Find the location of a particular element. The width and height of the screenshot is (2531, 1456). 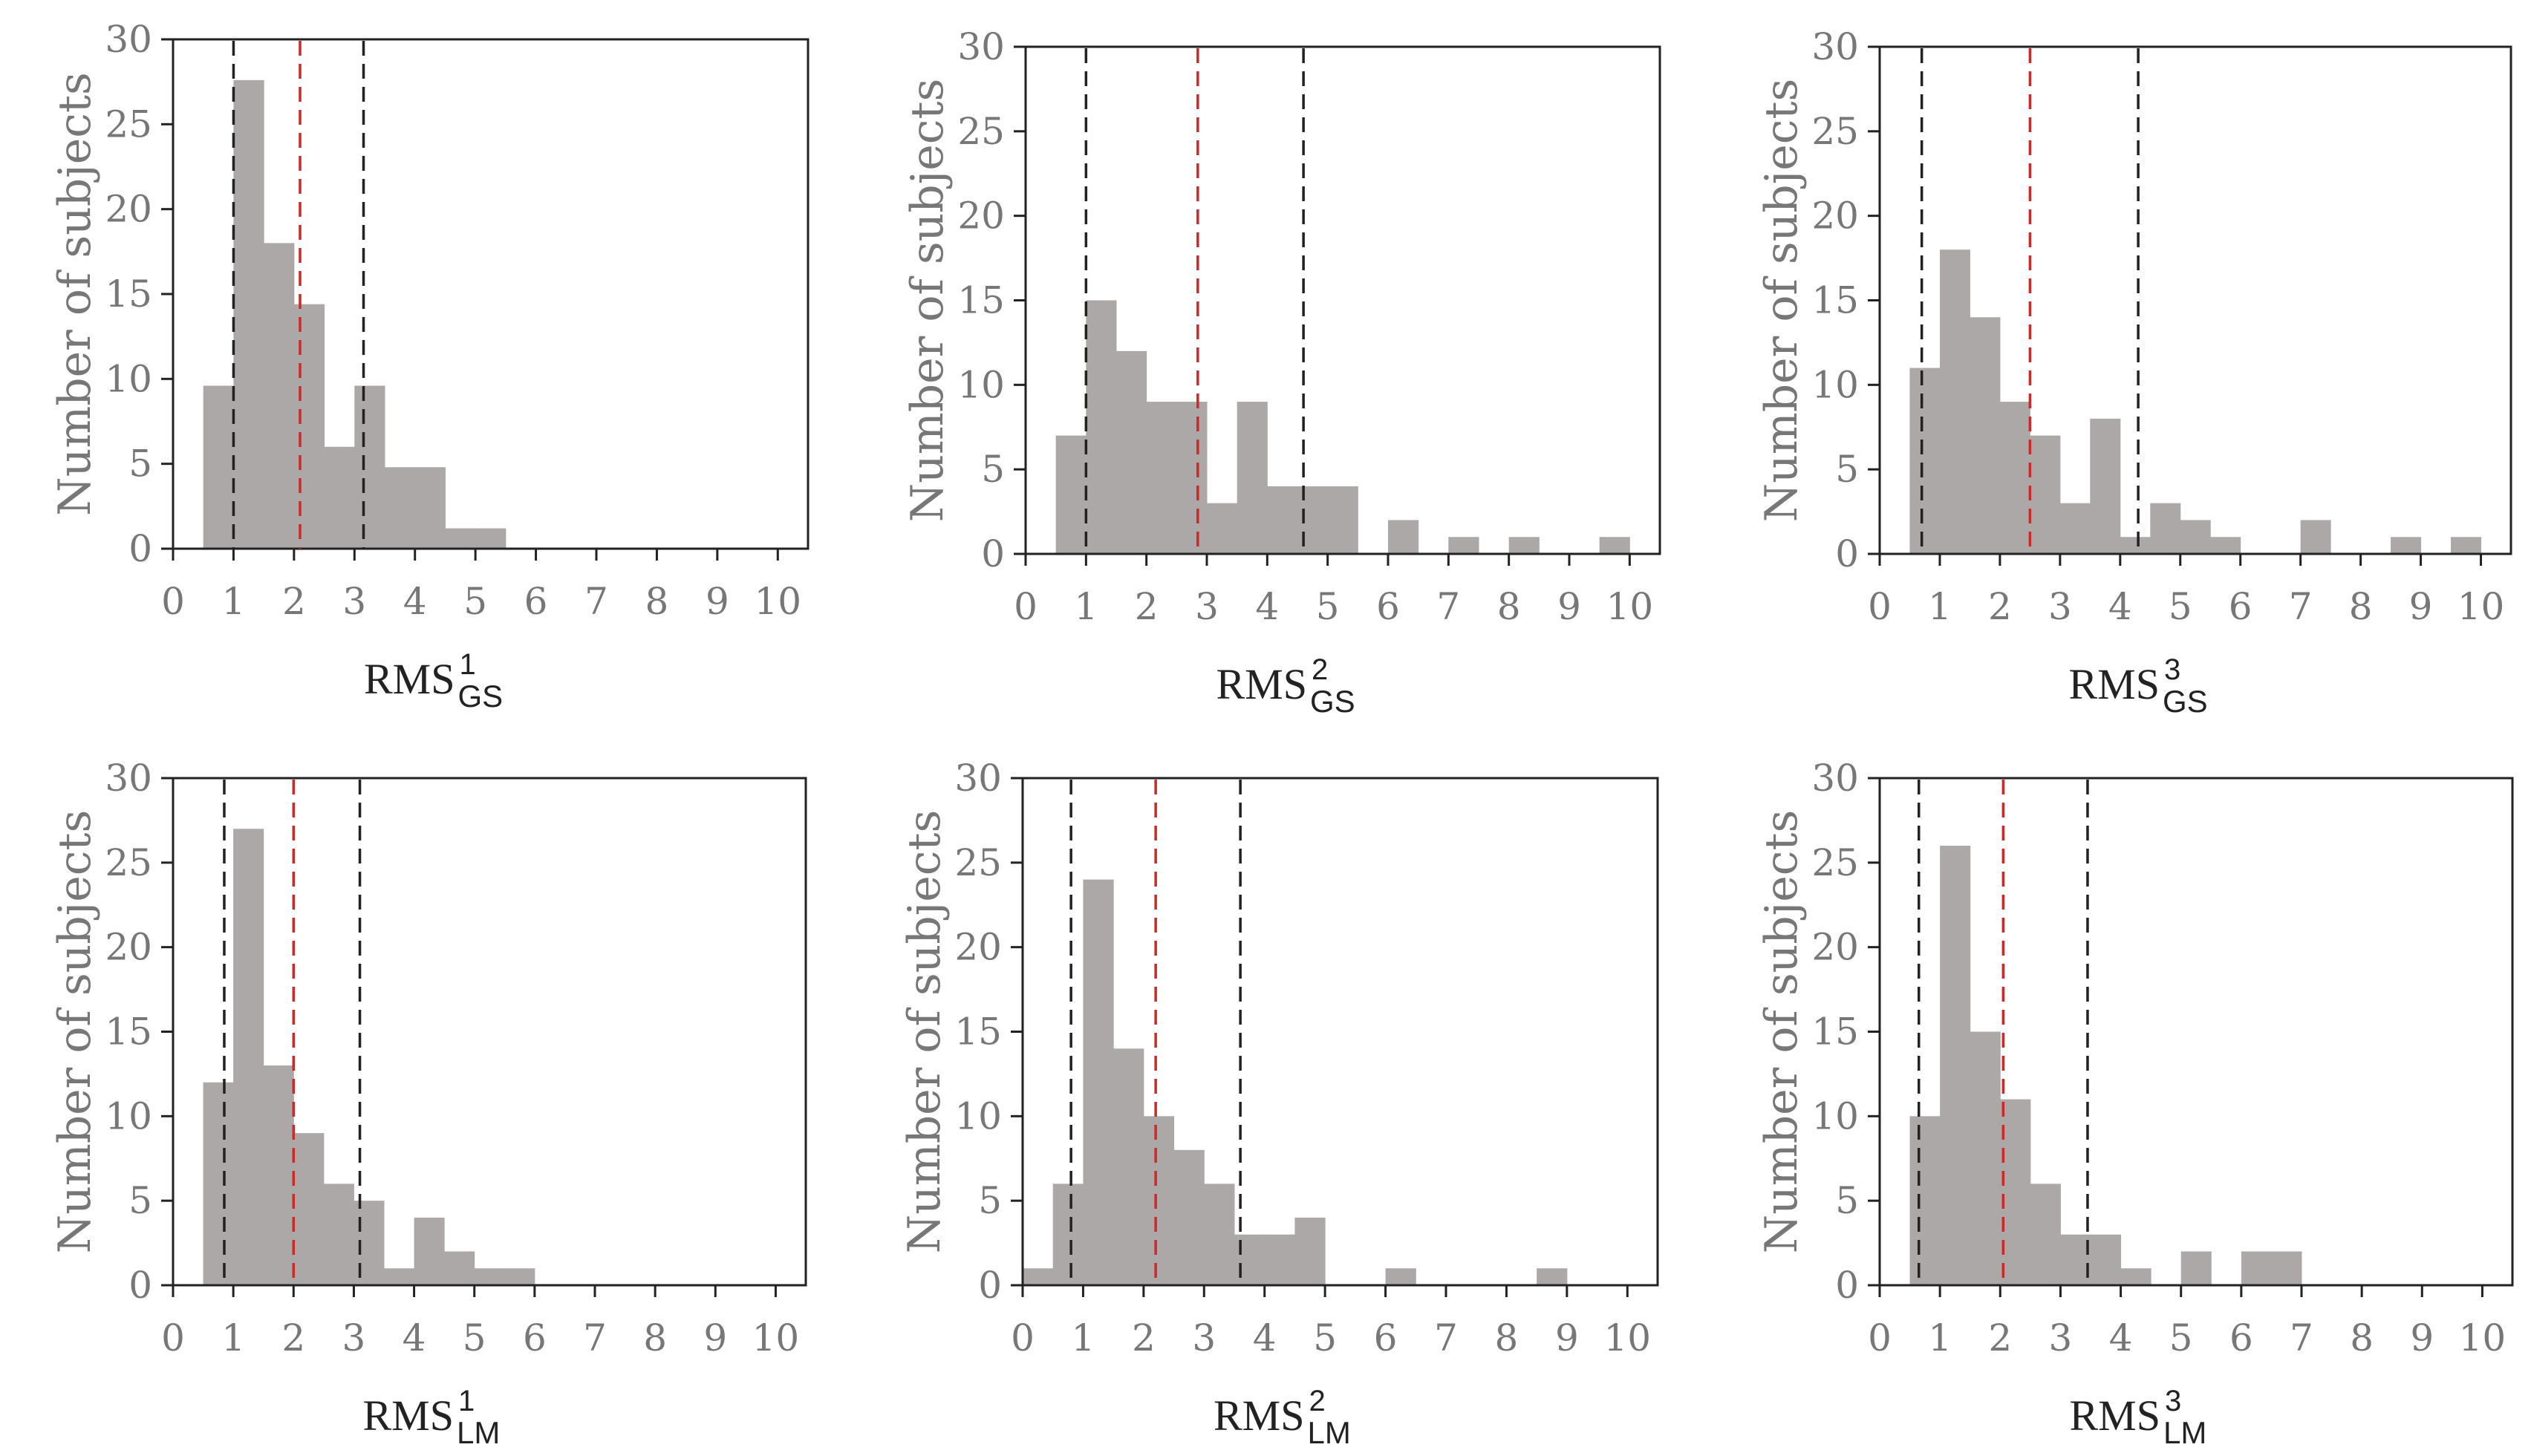

x-axis-label: RMS 2GS is located at coordinates (1285, 686).